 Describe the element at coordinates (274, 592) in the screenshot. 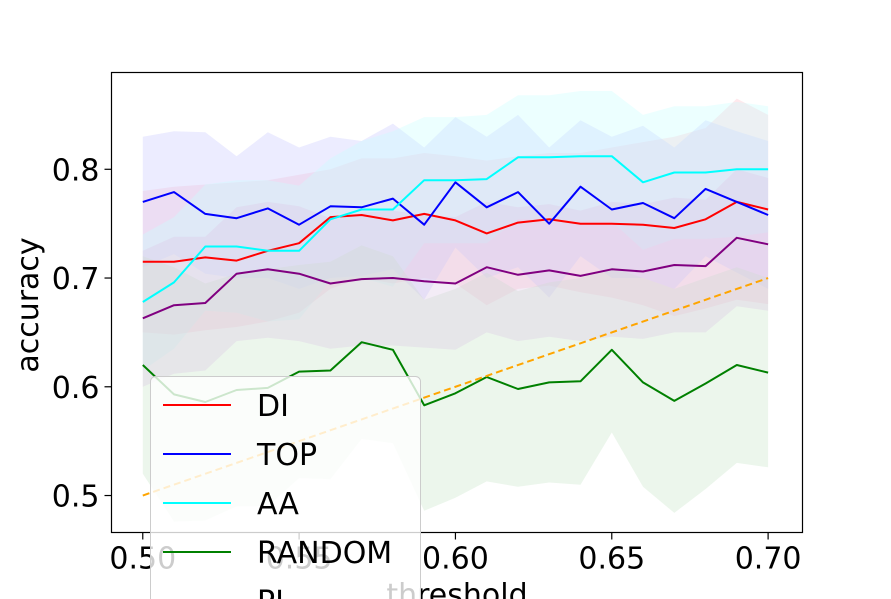

I see `legend-label-pl: PL` at that location.